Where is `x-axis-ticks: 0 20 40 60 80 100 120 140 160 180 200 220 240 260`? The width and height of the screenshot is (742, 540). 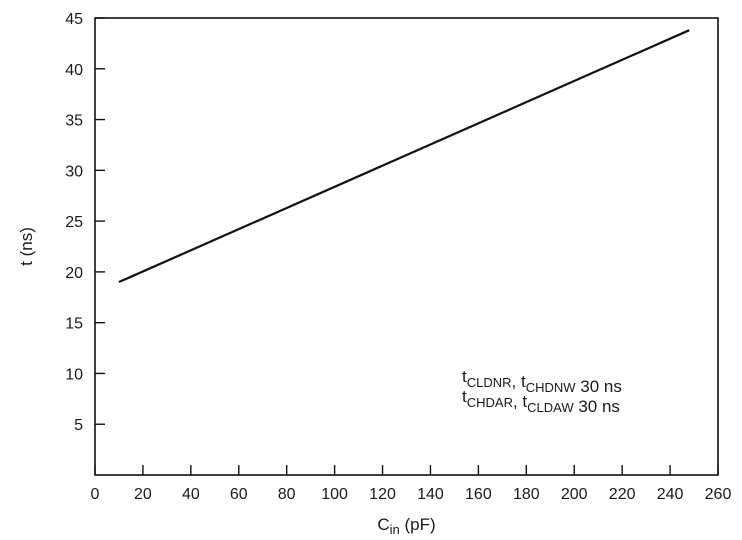
x-axis-ticks: 0 20 40 60 80 100 120 140 160 180 200 220 240 260 is located at coordinates (411, 484).